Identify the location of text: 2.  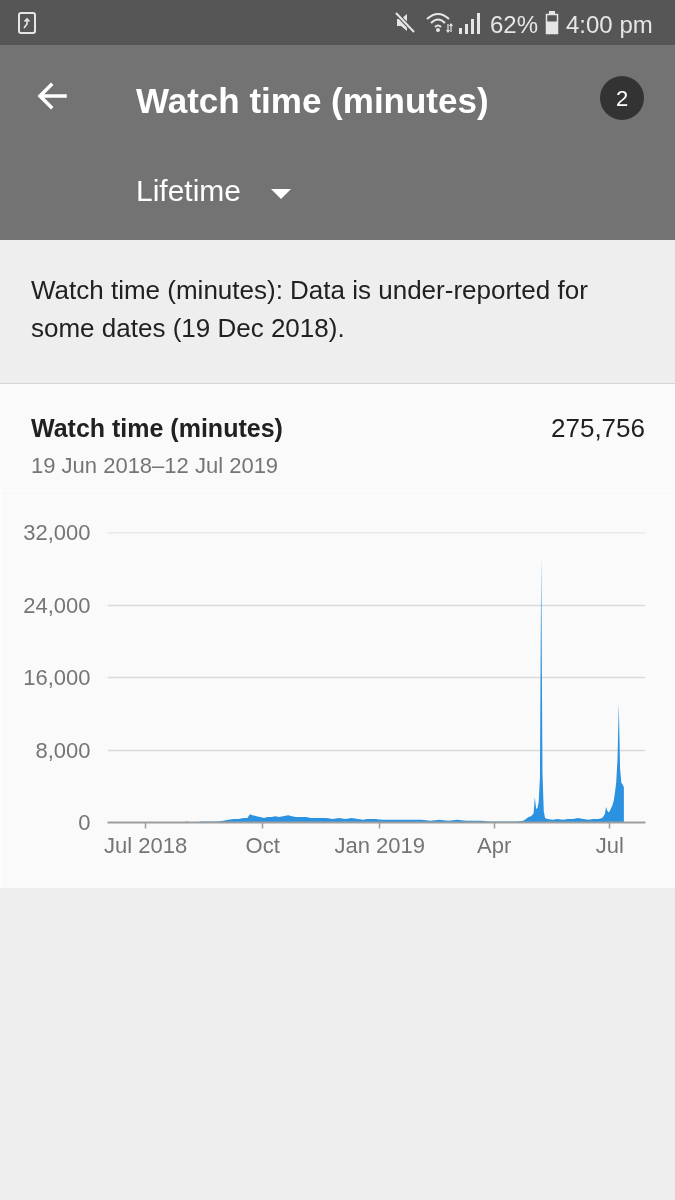
(622, 98).